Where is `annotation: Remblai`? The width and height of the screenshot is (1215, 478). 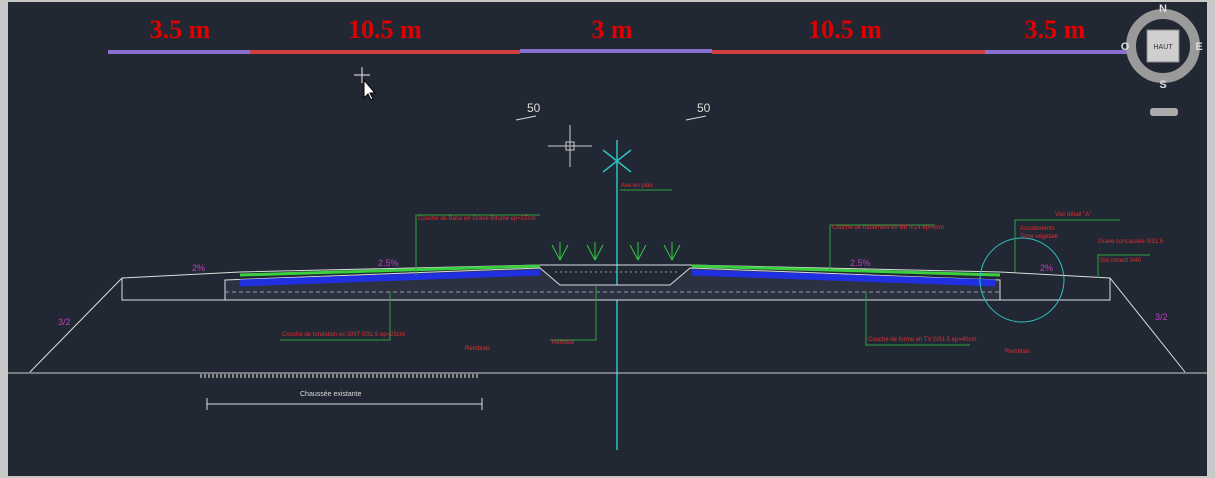
annotation: Remblai is located at coordinates (563, 343).